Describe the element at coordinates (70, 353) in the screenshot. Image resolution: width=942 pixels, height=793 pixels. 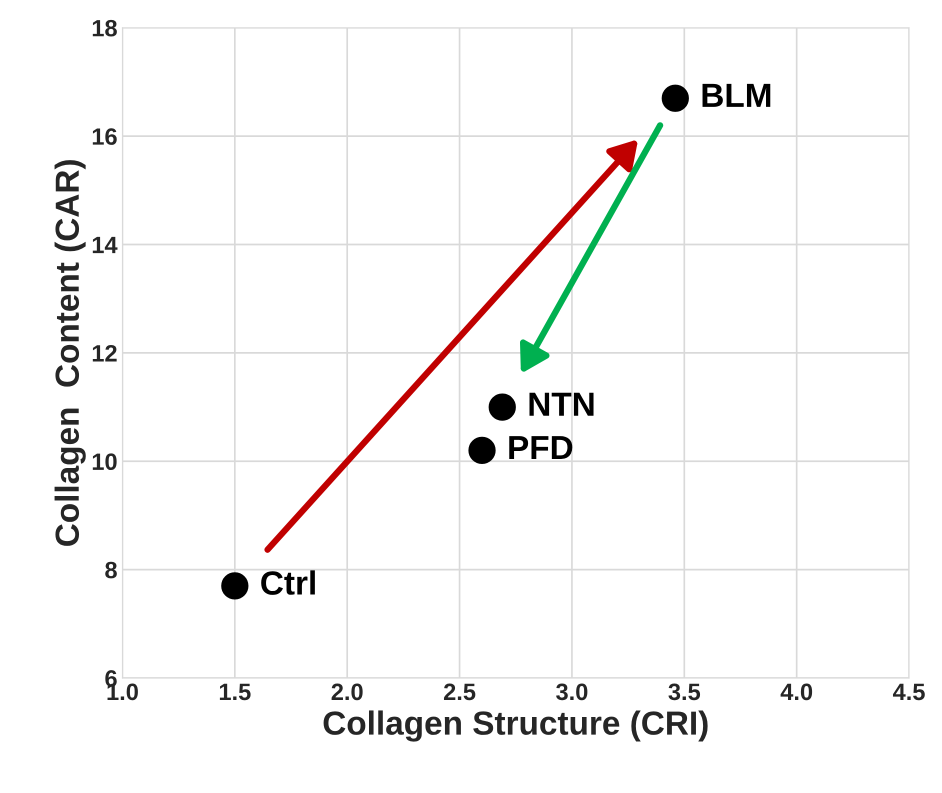
I see `y-axis-title: Collagen Content (CAR)` at that location.